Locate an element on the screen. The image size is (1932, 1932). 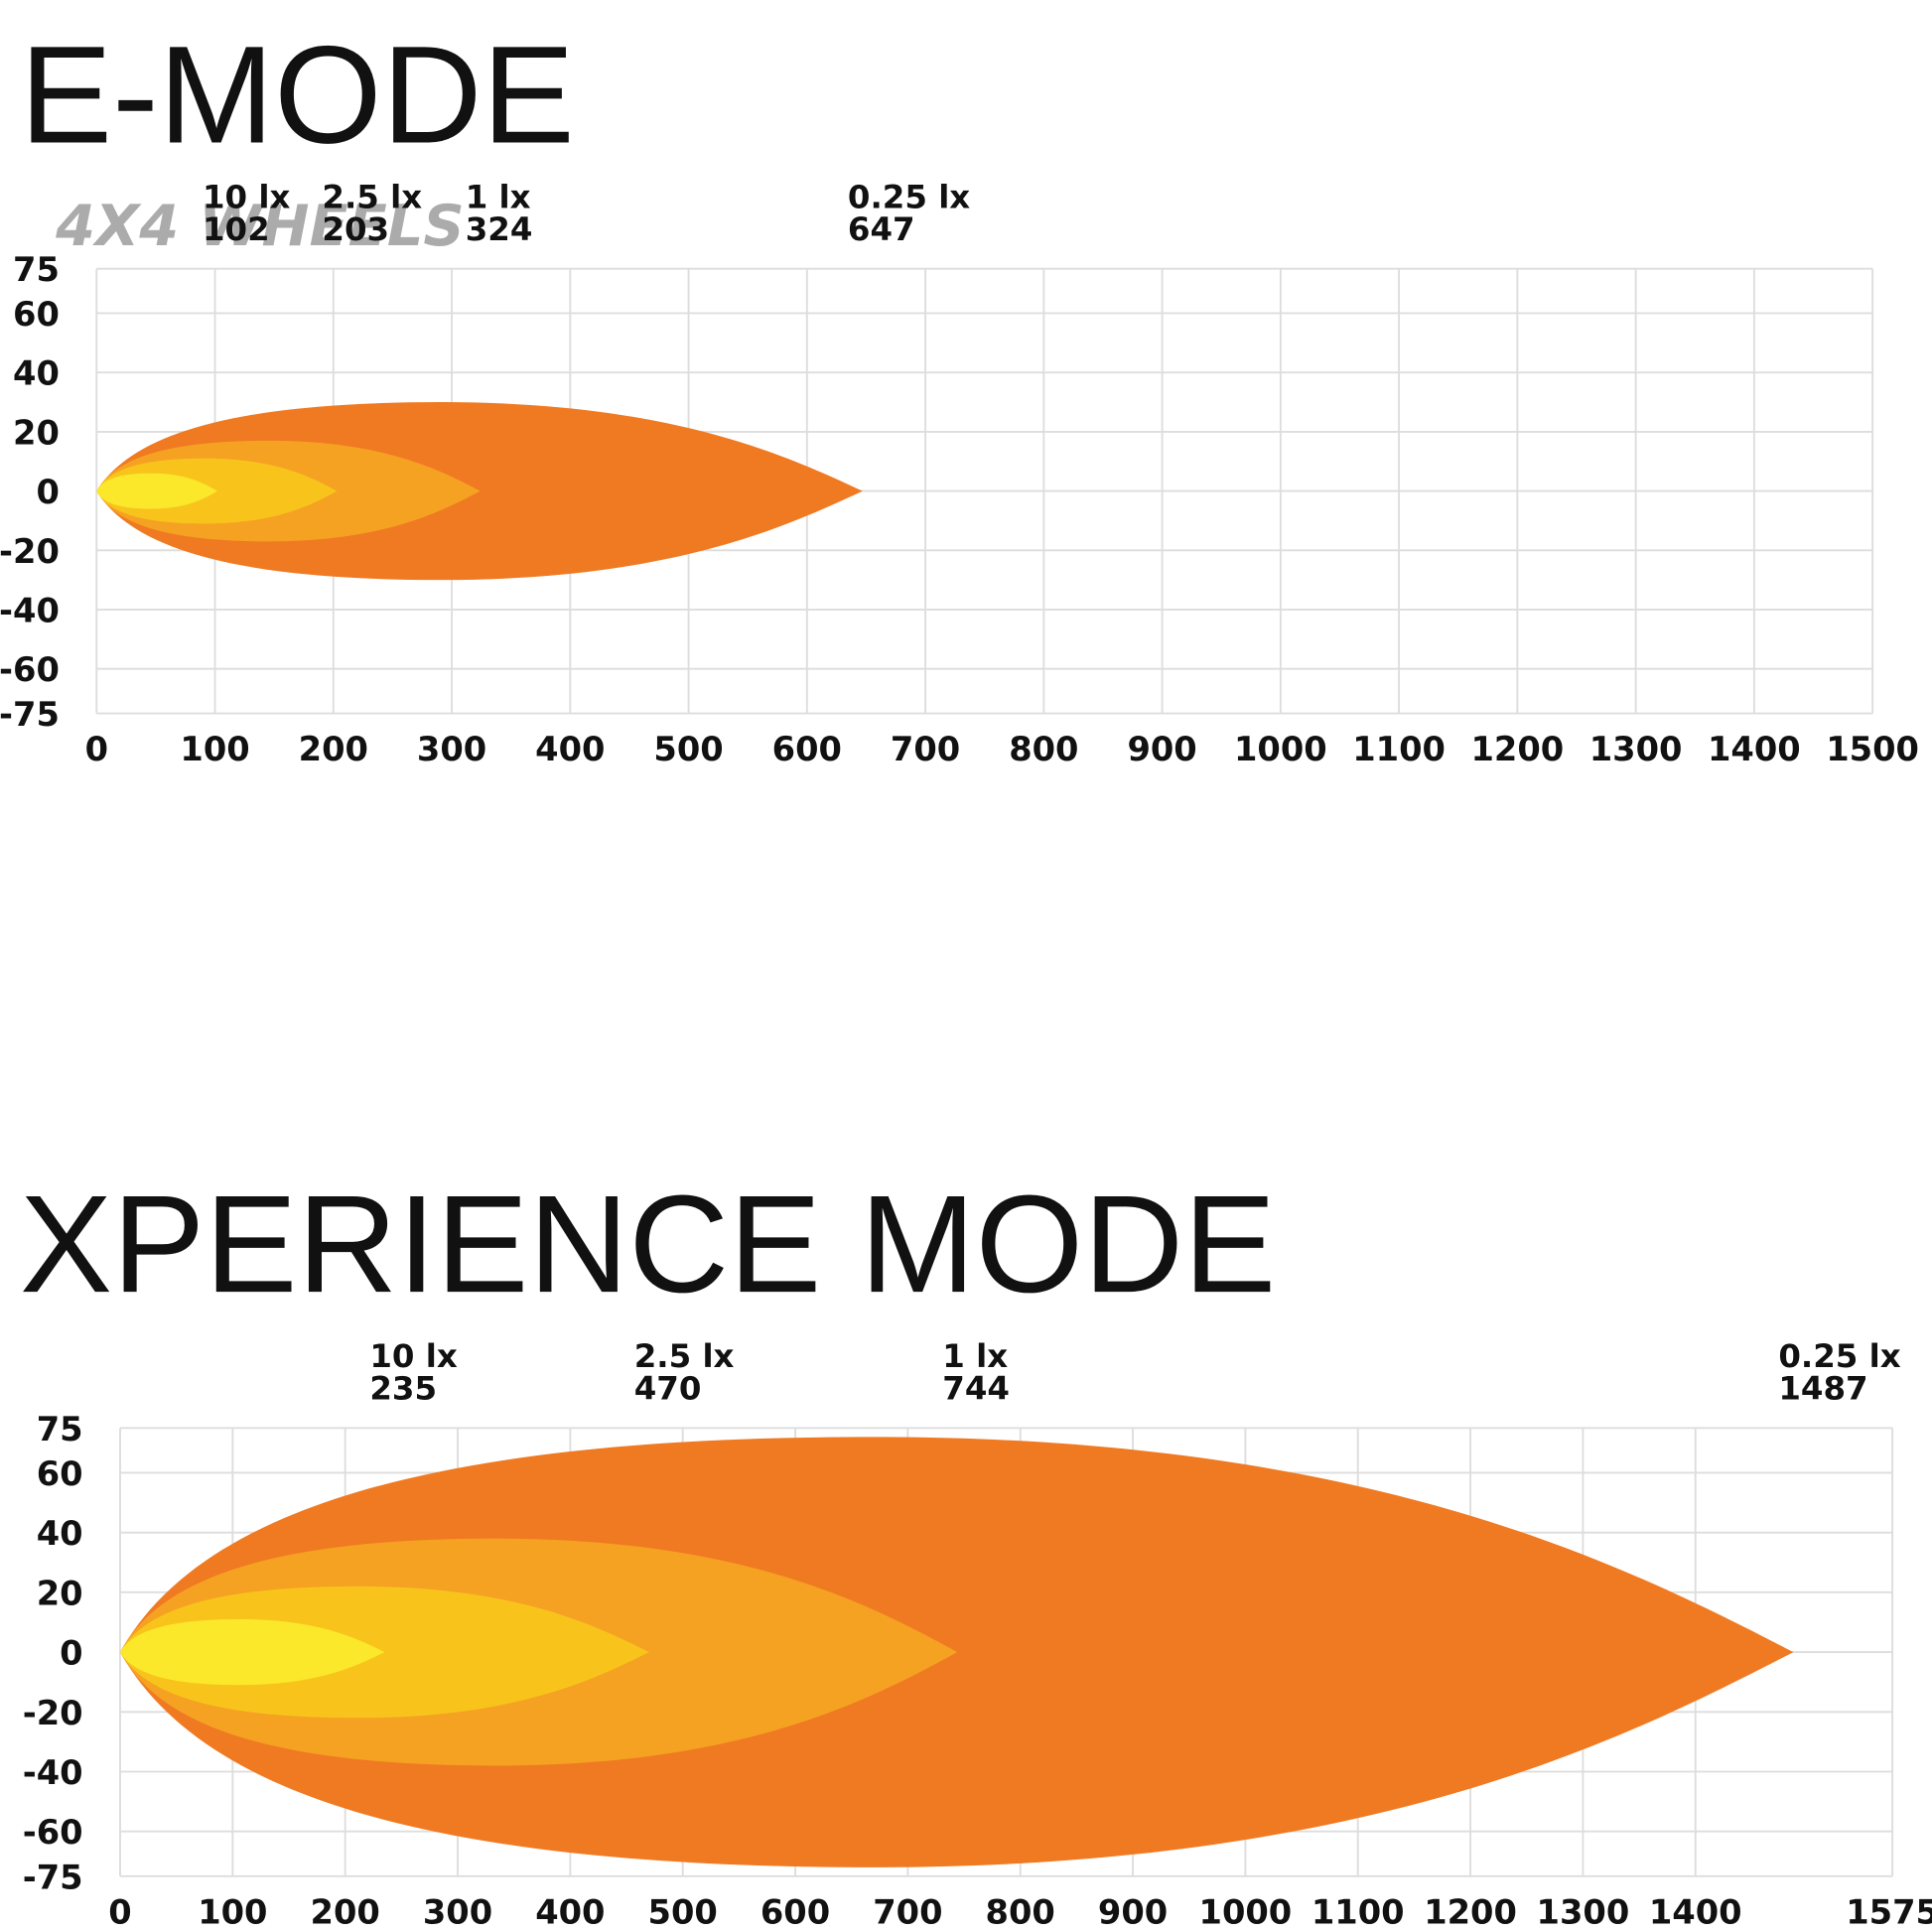
zone-distance: 1487 is located at coordinates (1823, 1389).